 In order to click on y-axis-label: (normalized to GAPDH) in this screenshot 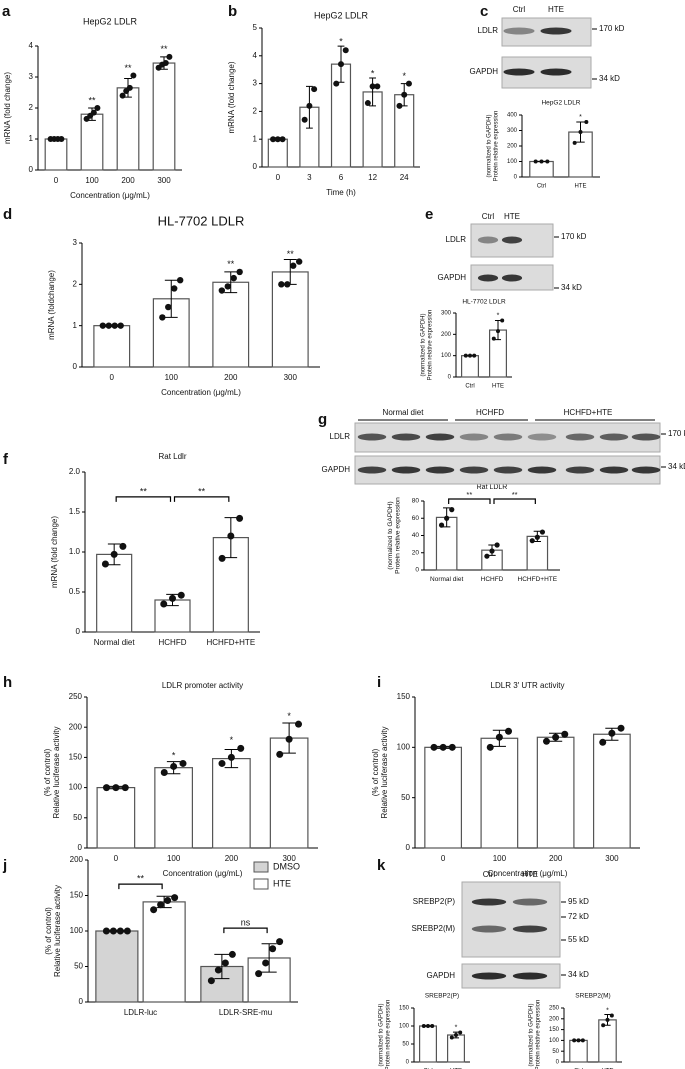, I will do `click(424, 344)`.